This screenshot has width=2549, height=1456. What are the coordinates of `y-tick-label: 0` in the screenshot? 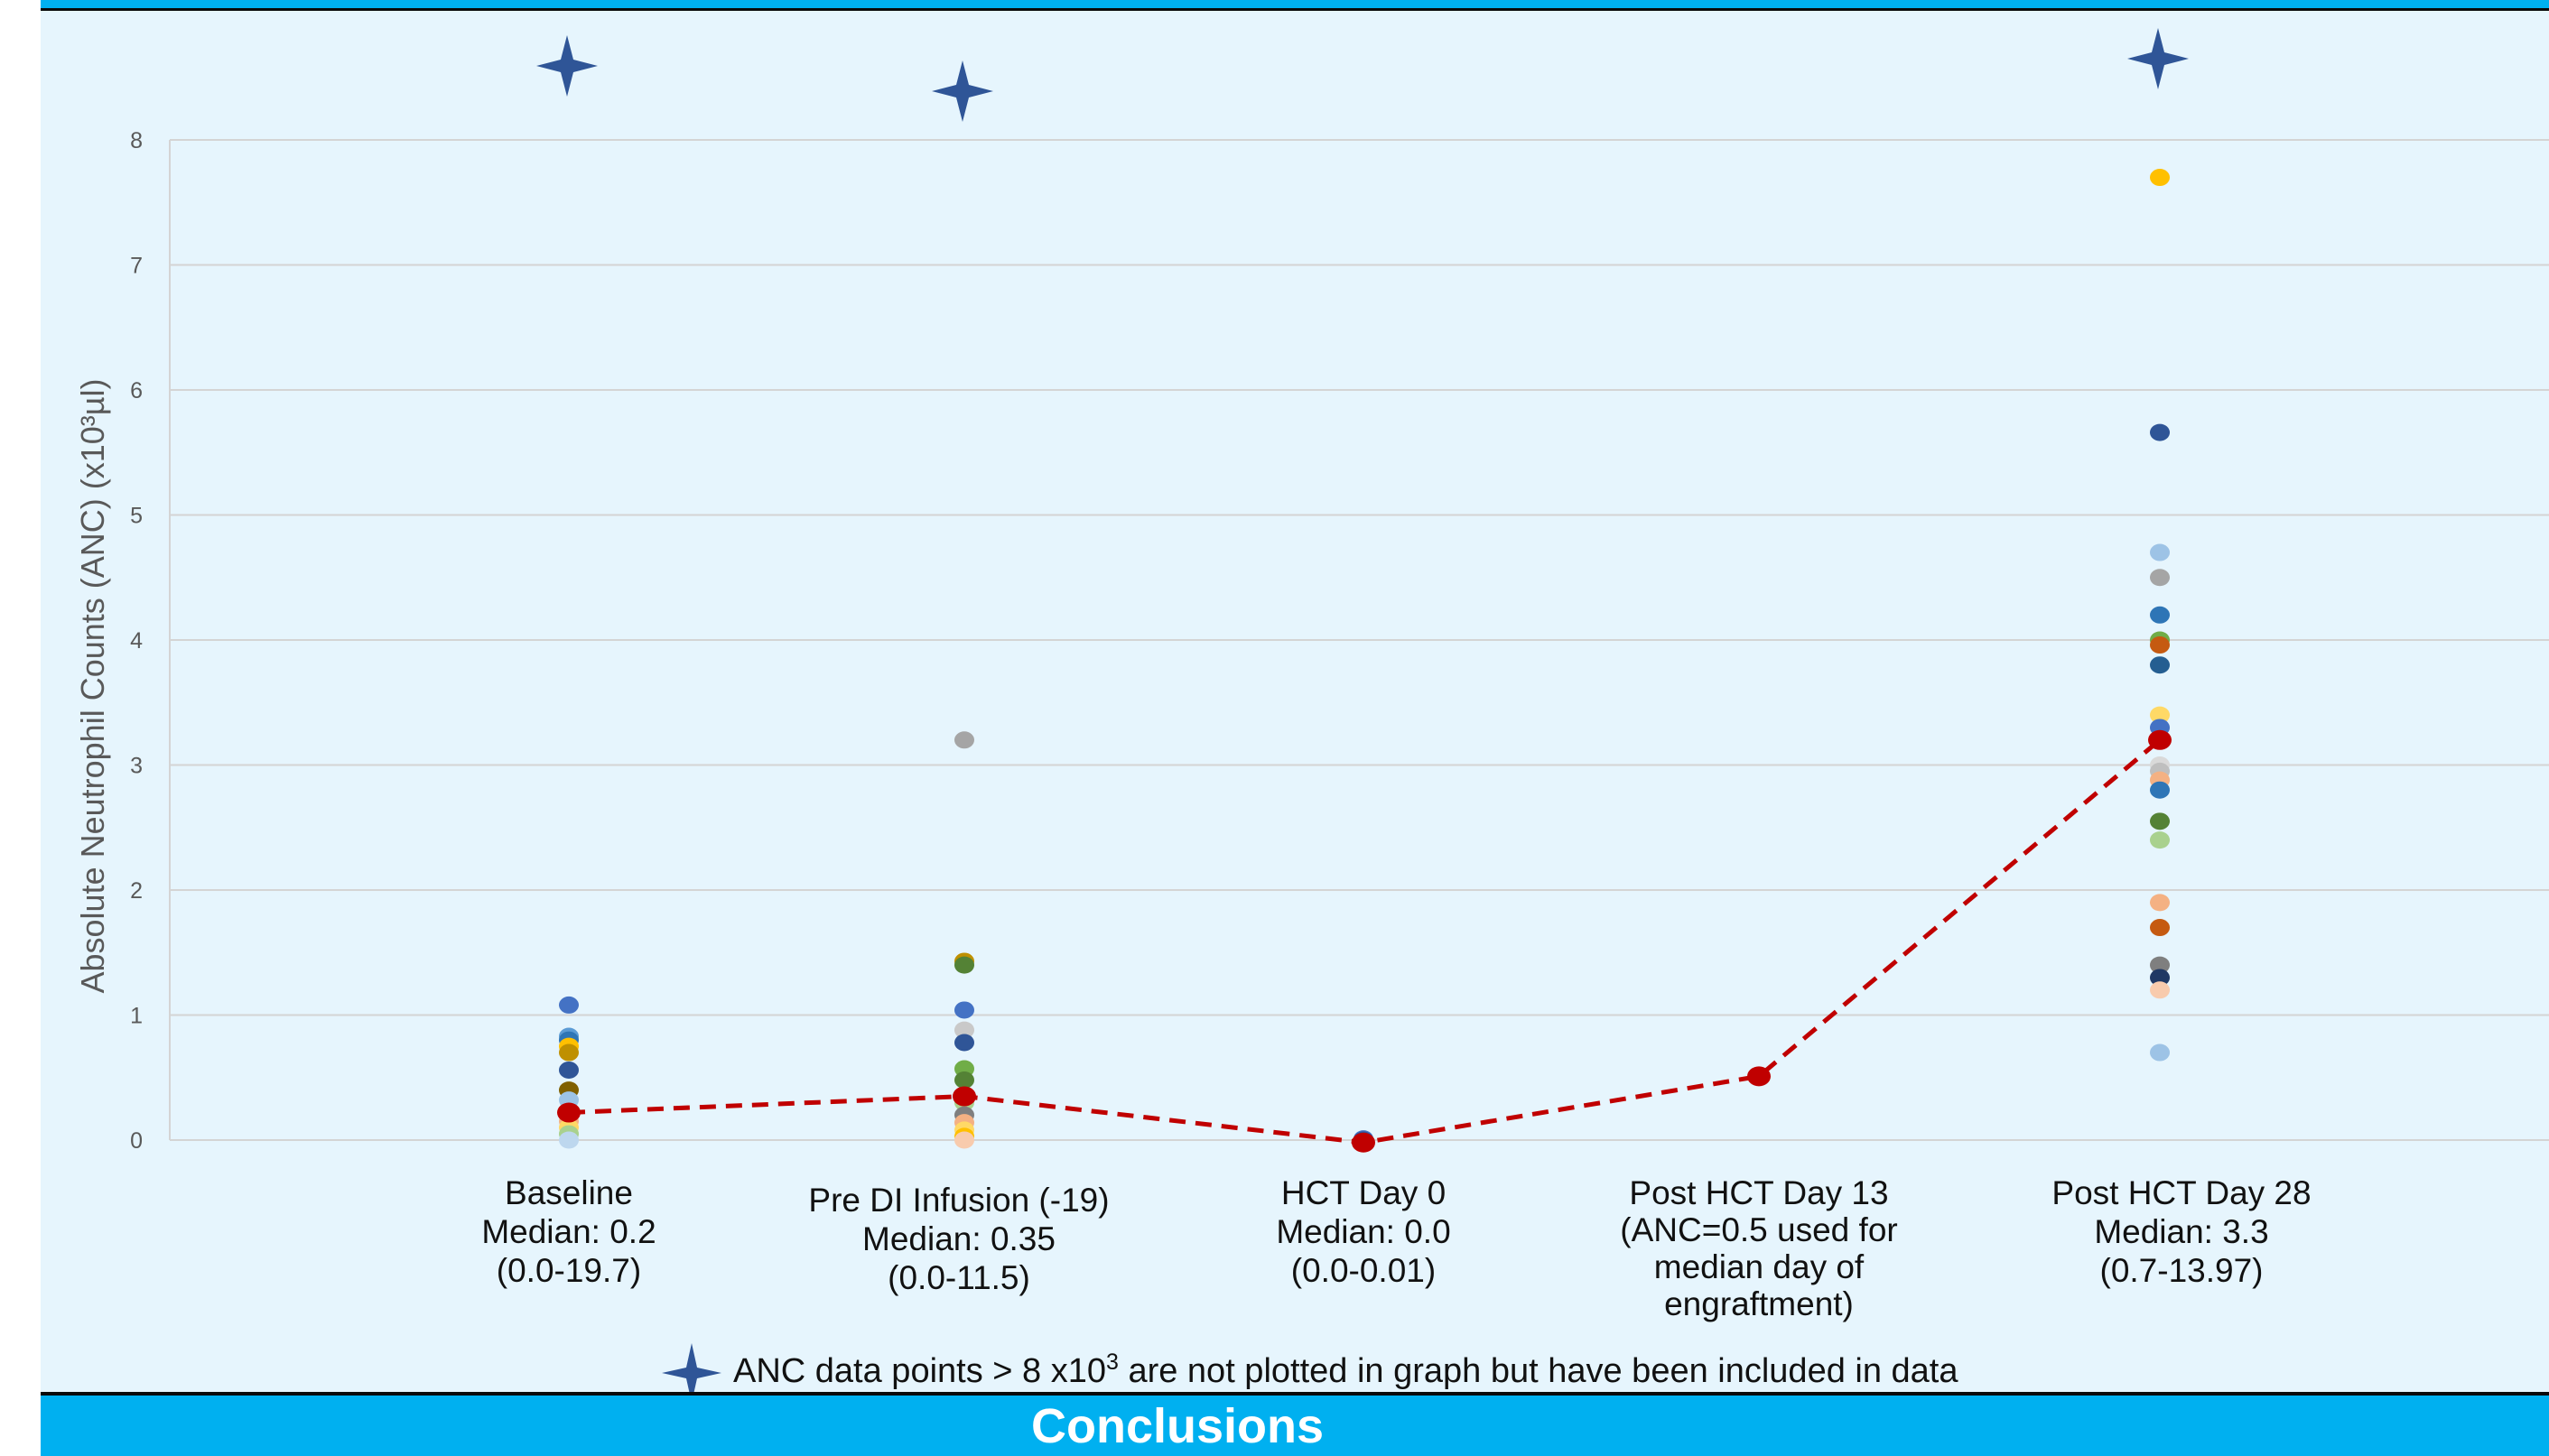 It's located at (136, 1141).